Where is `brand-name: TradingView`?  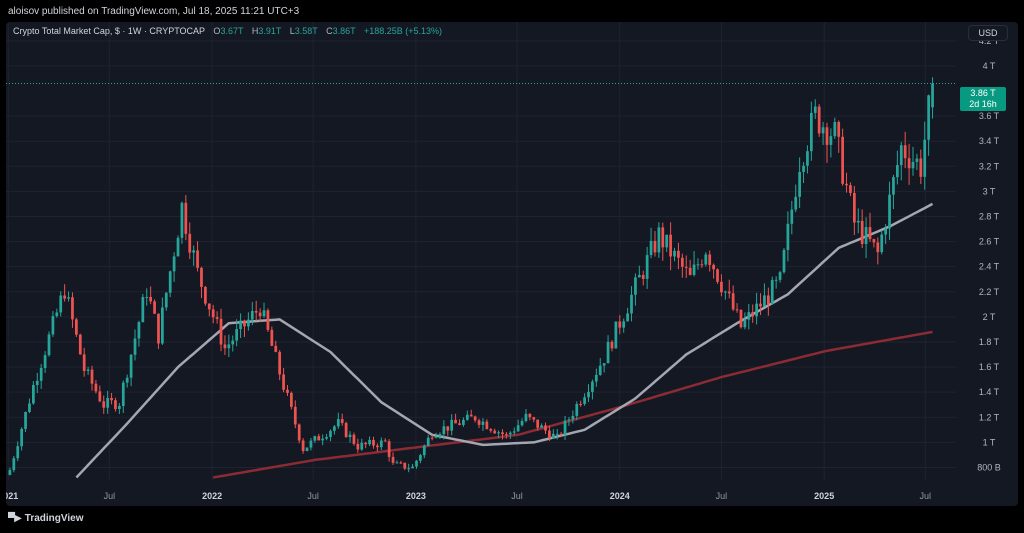 brand-name: TradingView is located at coordinates (54, 518).